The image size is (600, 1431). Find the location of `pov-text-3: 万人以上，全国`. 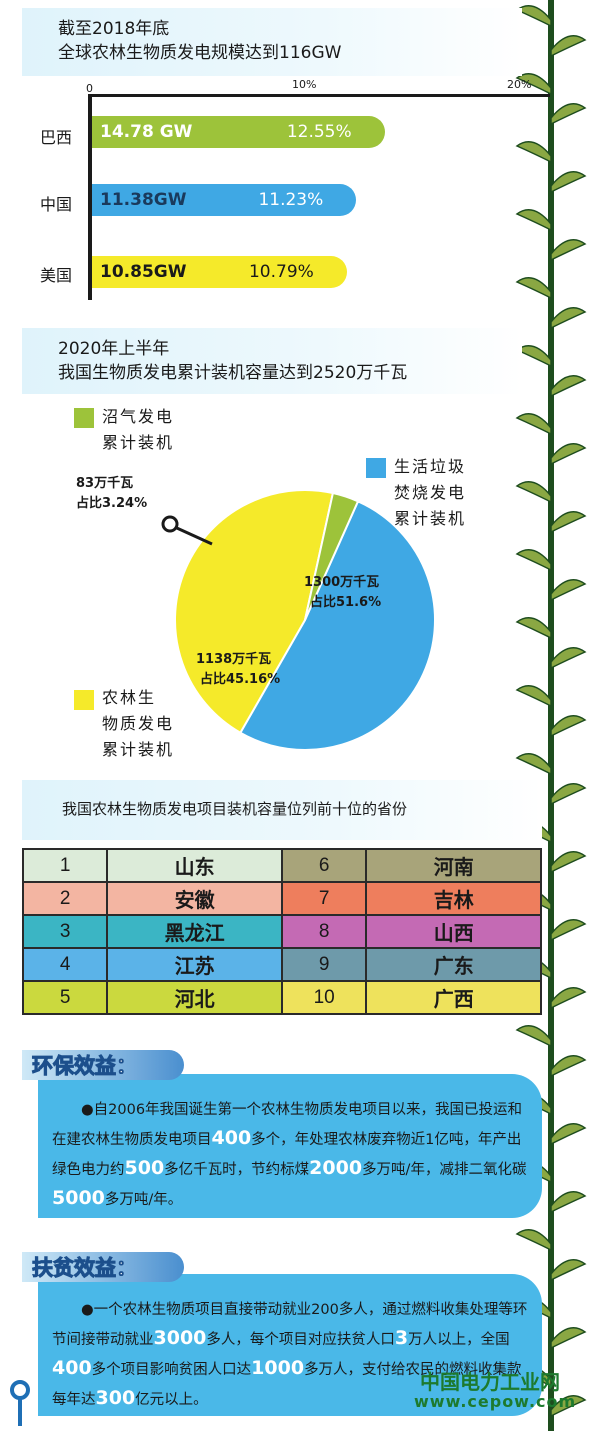

pov-text-3: 万人以上，全国 is located at coordinates (459, 1340).